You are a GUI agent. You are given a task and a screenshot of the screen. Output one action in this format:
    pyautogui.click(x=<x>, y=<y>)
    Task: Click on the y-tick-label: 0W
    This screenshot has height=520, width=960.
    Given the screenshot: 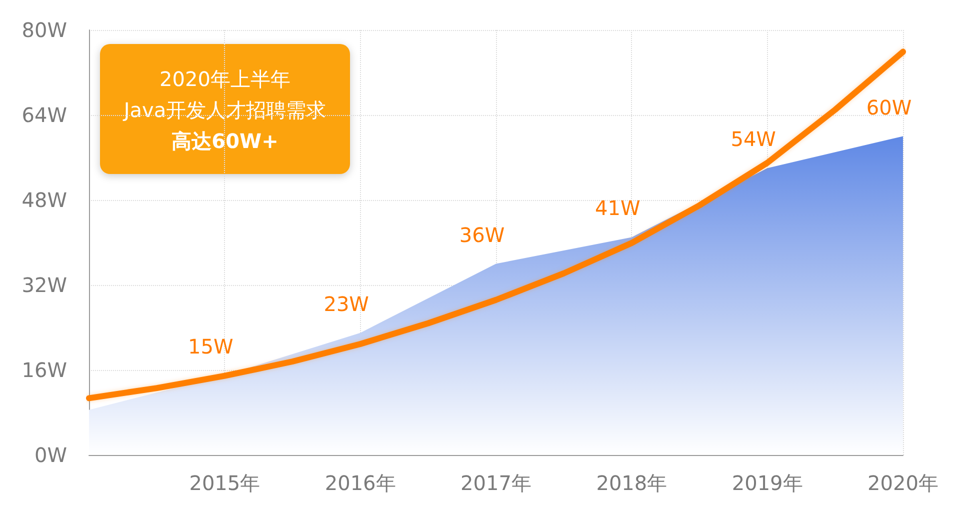 What is the action you would take?
    pyautogui.click(x=51, y=455)
    